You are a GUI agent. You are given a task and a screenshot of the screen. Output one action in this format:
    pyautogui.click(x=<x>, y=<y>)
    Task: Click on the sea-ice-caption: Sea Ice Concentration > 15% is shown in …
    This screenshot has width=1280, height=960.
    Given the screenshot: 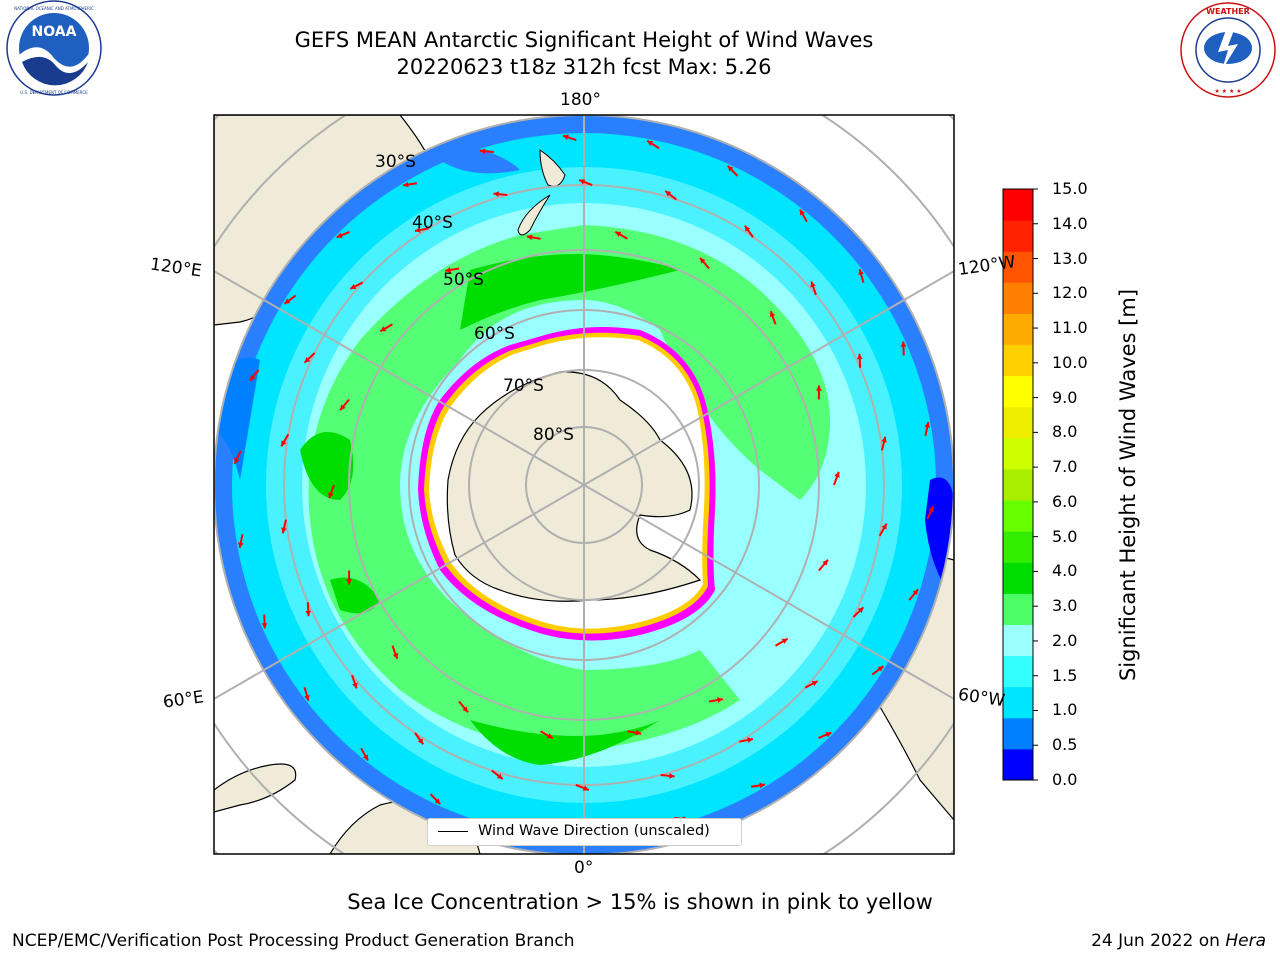 What is the action you would take?
    pyautogui.click(x=640, y=902)
    